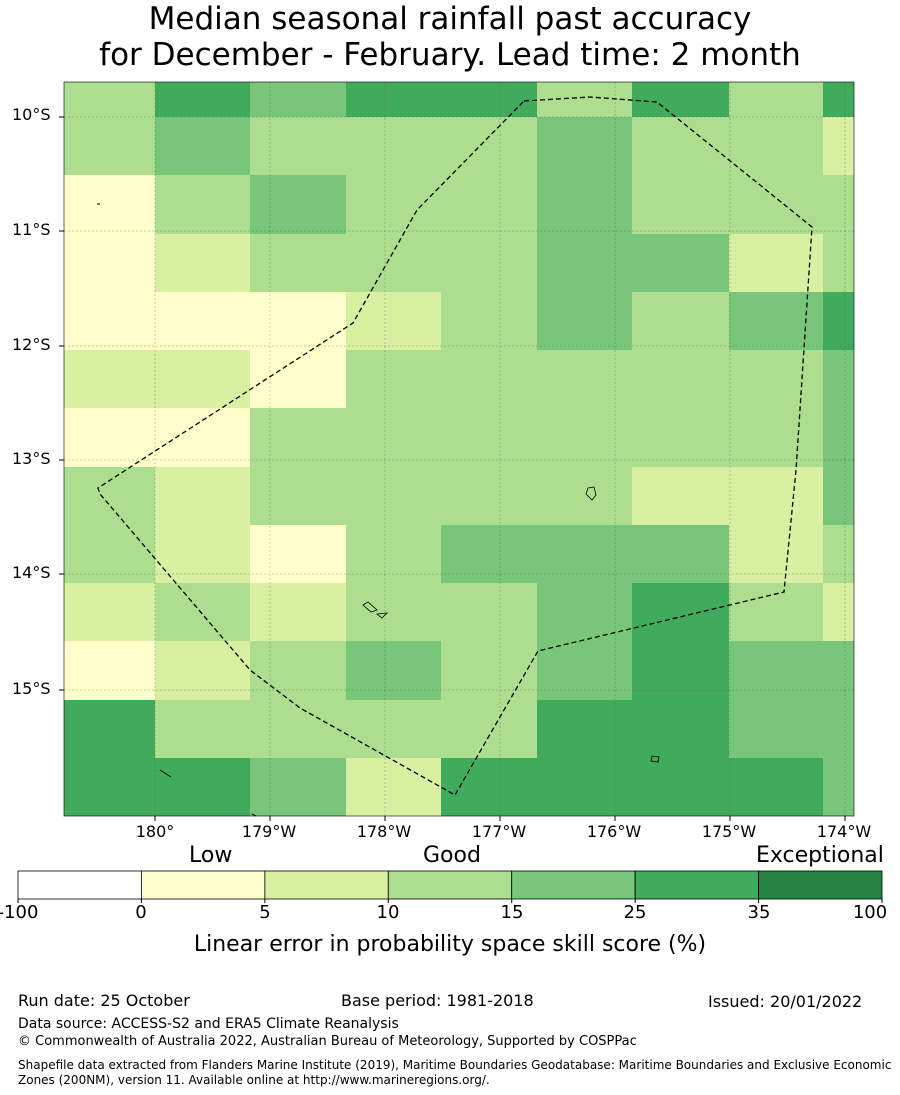 Image resolution: width=900 pixels, height=1095 pixels. Describe the element at coordinates (820, 855) in the screenshot. I see `colorbar-word-exceptional: Exceptional` at that location.